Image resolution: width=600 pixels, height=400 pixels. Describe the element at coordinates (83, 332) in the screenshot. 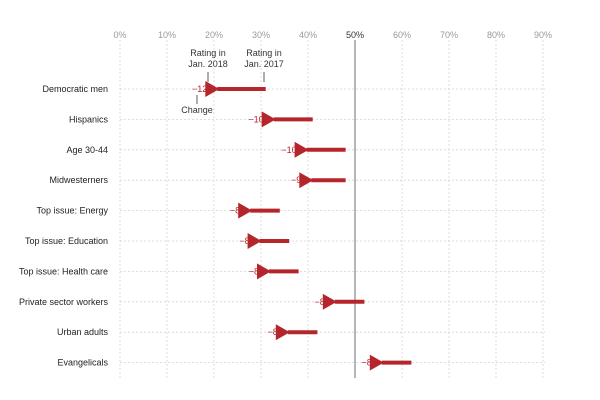

I see `category-label: Urban adults` at that location.